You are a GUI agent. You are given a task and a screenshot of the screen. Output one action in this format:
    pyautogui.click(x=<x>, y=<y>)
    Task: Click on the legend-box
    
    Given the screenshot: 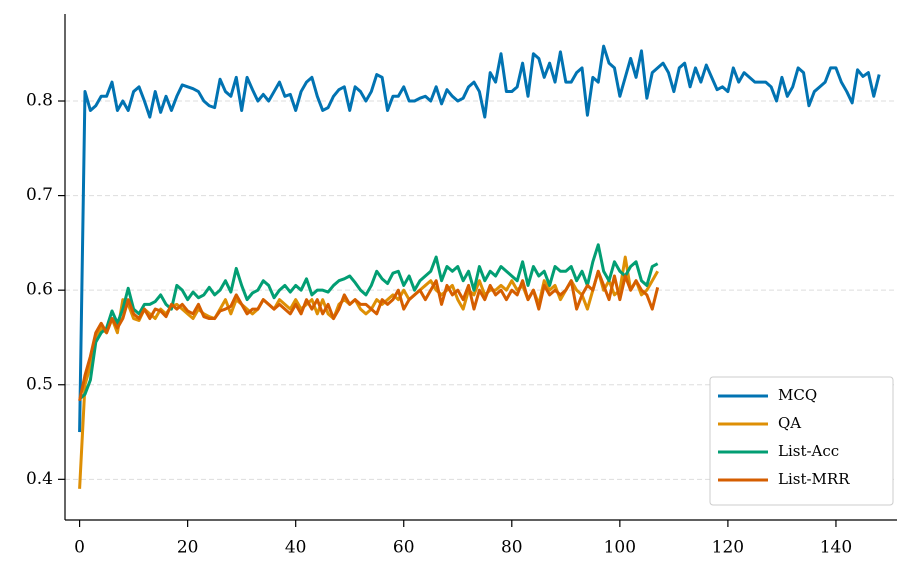 What is the action you would take?
    pyautogui.click(x=801, y=441)
    